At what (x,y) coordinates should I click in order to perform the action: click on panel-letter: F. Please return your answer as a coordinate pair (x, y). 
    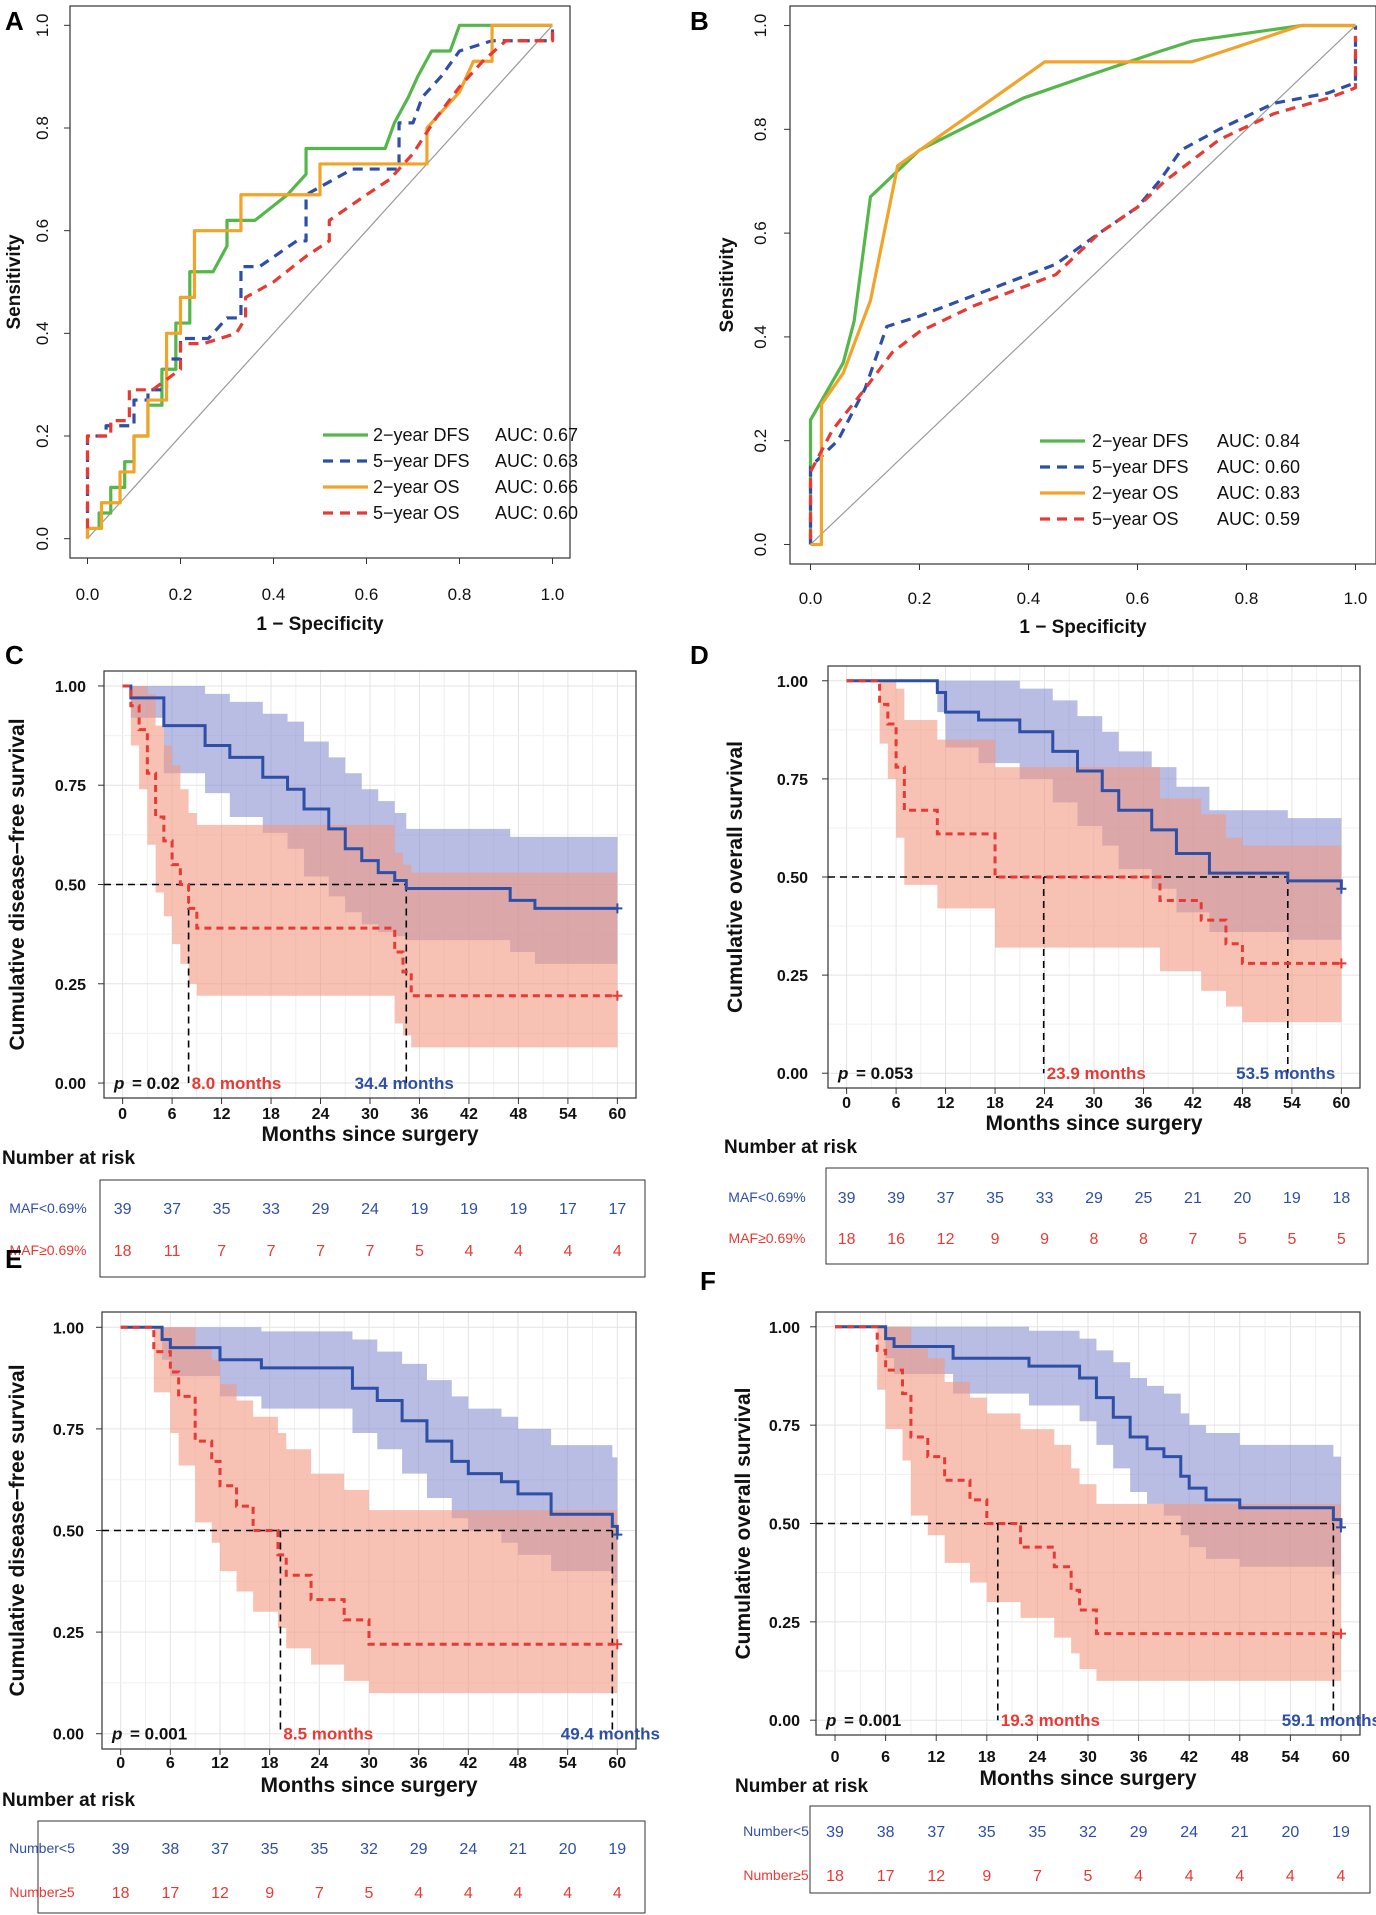
    Looking at the image, I should click on (708, 1281).